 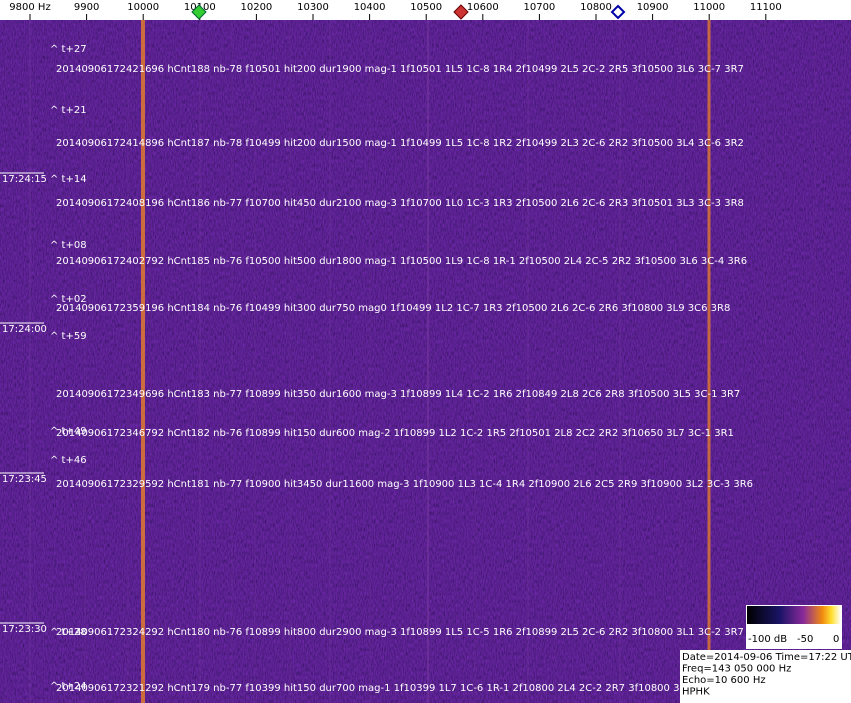 What do you see at coordinates (24, 329) in the screenshot?
I see `time-label: 17:24:00` at bounding box center [24, 329].